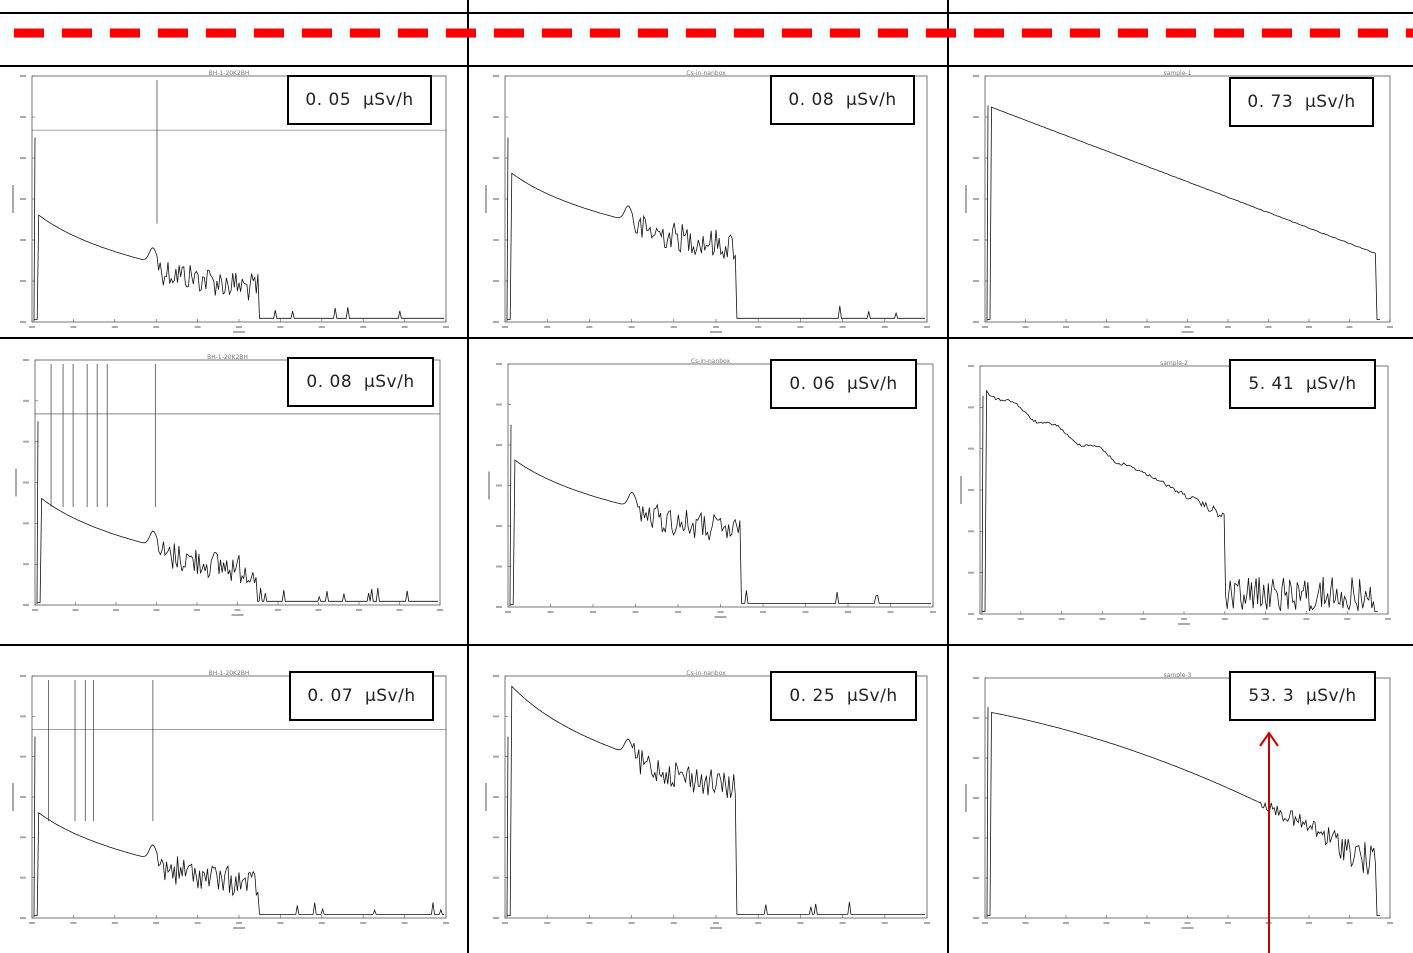 The width and height of the screenshot is (1413, 953). I want to click on indicator-arrow-head, so click(1269, 739).